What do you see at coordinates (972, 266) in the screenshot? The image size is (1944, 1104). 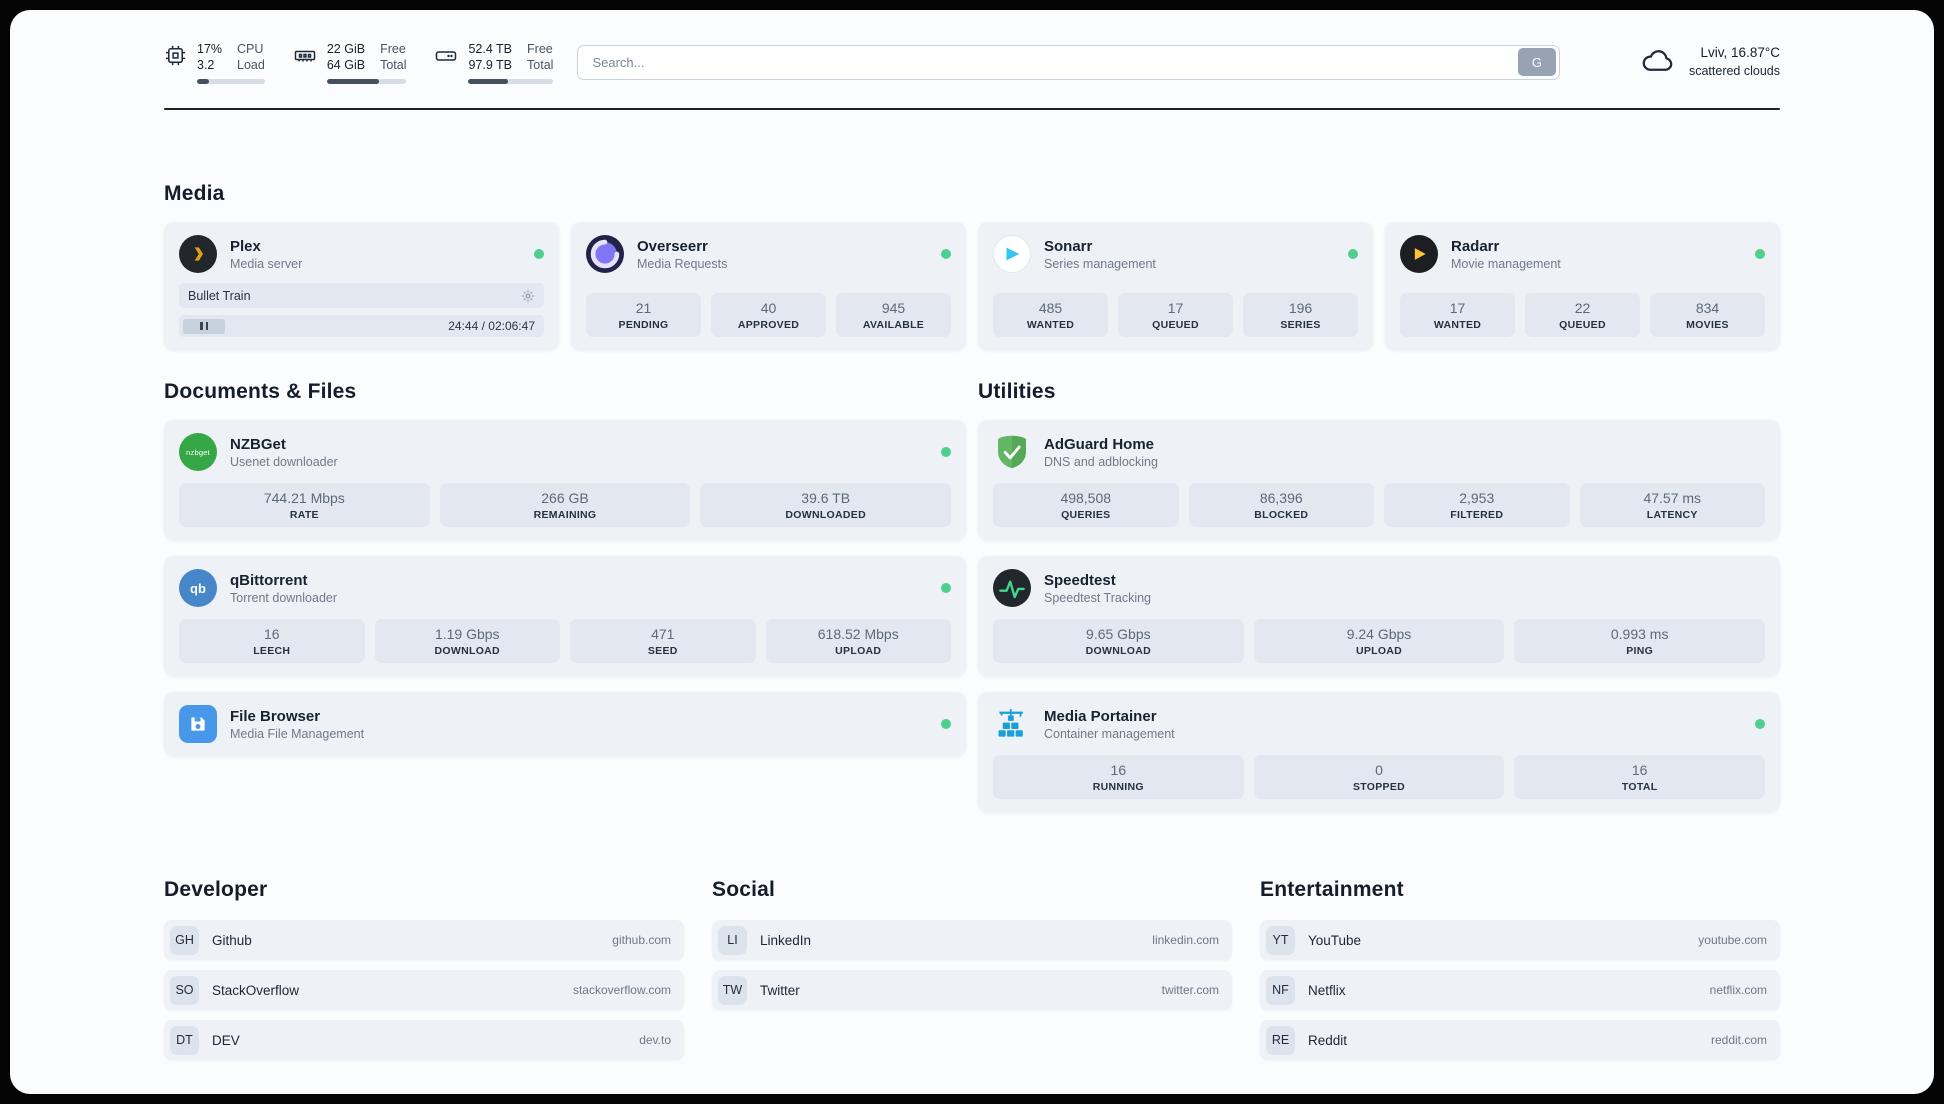 I see `section-media: Media Plex Media server Bullet Train` at bounding box center [972, 266].